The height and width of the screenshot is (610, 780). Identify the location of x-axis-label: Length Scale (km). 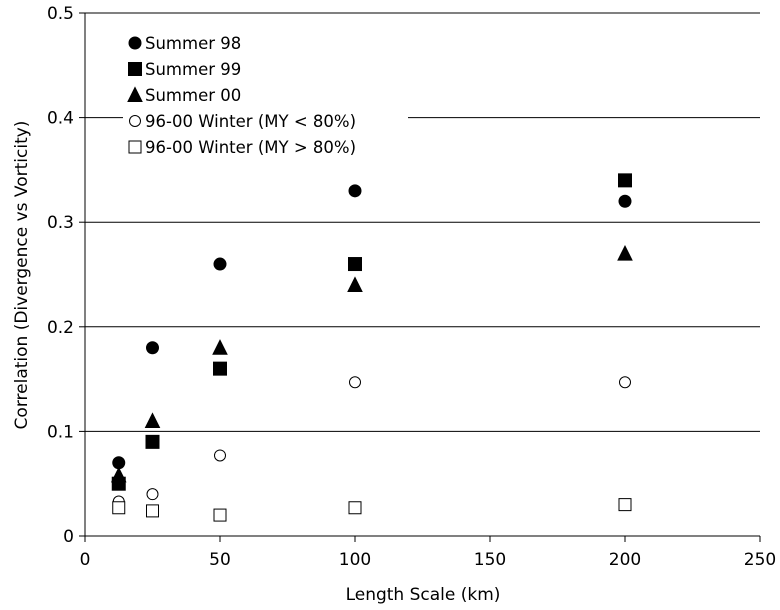
(423, 595).